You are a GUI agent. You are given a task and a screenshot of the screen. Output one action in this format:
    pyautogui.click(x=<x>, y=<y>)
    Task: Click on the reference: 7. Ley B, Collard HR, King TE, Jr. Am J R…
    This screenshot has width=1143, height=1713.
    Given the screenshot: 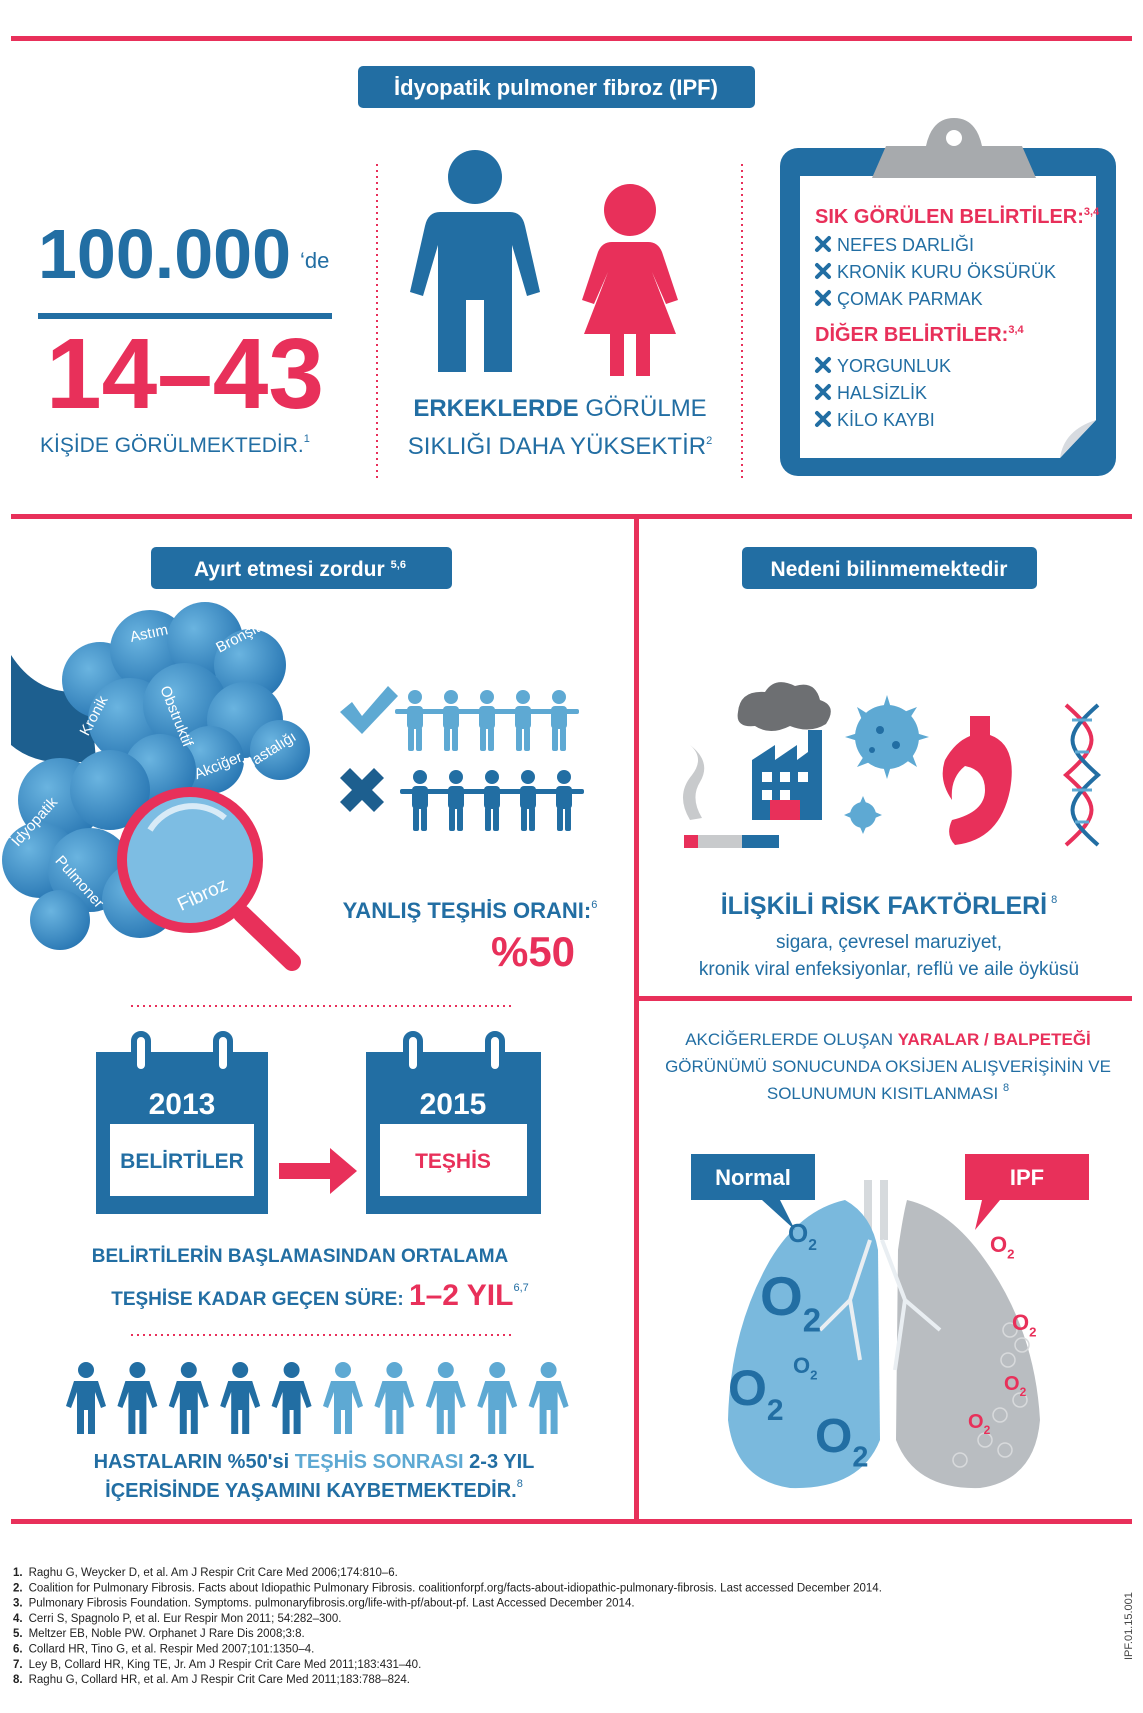 What is the action you would take?
    pyautogui.click(x=217, y=1665)
    